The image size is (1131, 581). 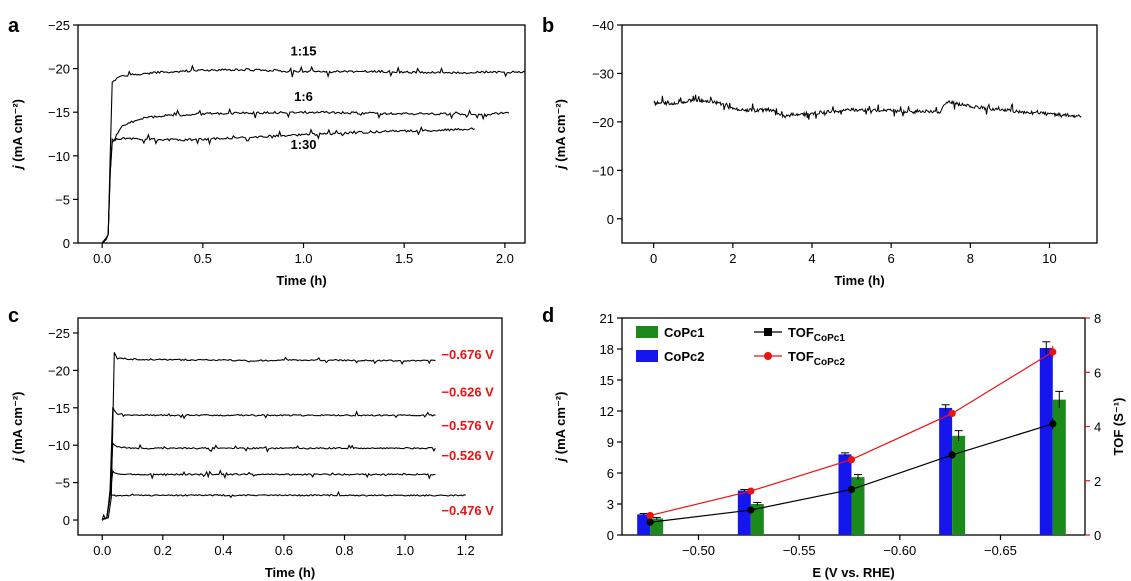 What do you see at coordinates (653, 258) in the screenshot?
I see `x-tick-label: 0` at bounding box center [653, 258].